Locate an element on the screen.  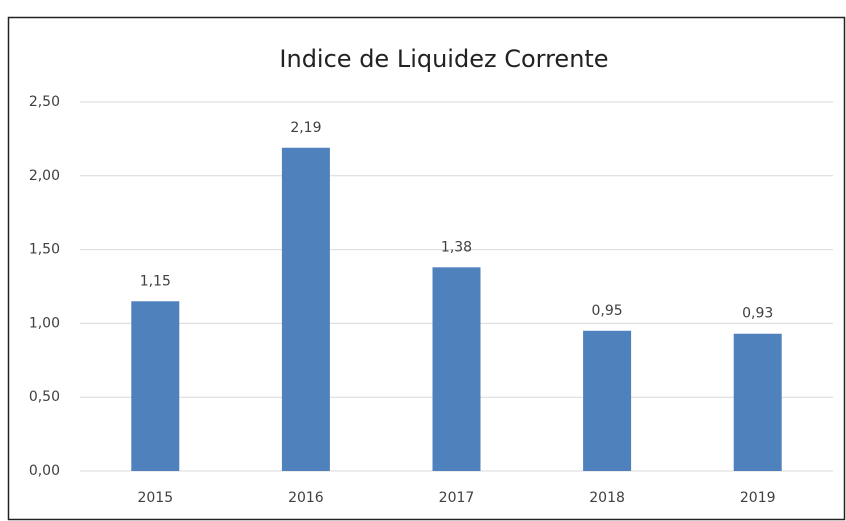
chart-title: Indice de Liquidez Corrente is located at coordinates (443, 59).